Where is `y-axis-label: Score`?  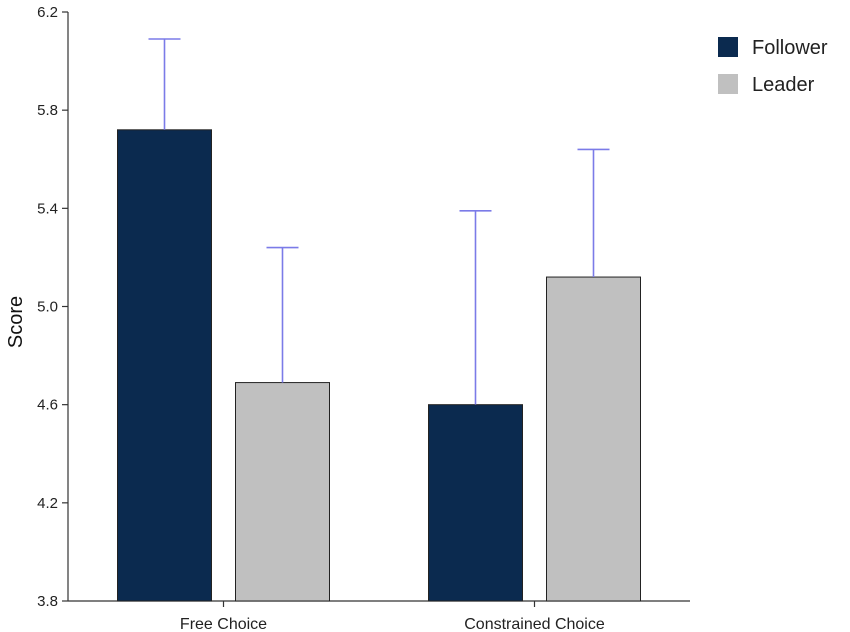
y-axis-label: Score is located at coordinates (16, 322).